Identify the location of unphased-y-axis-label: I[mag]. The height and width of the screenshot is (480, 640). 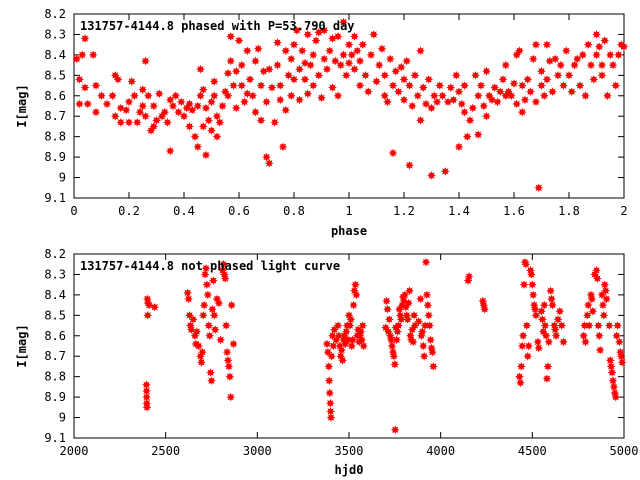
(22, 345).